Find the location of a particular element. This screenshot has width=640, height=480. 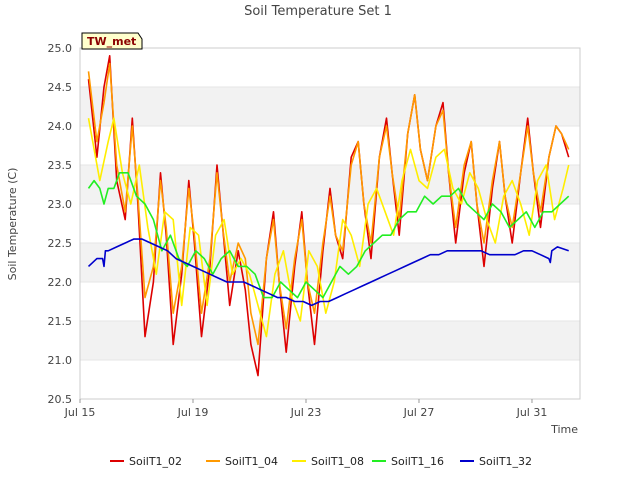

y-tick-label: 22.0 is located at coordinates (60, 282).